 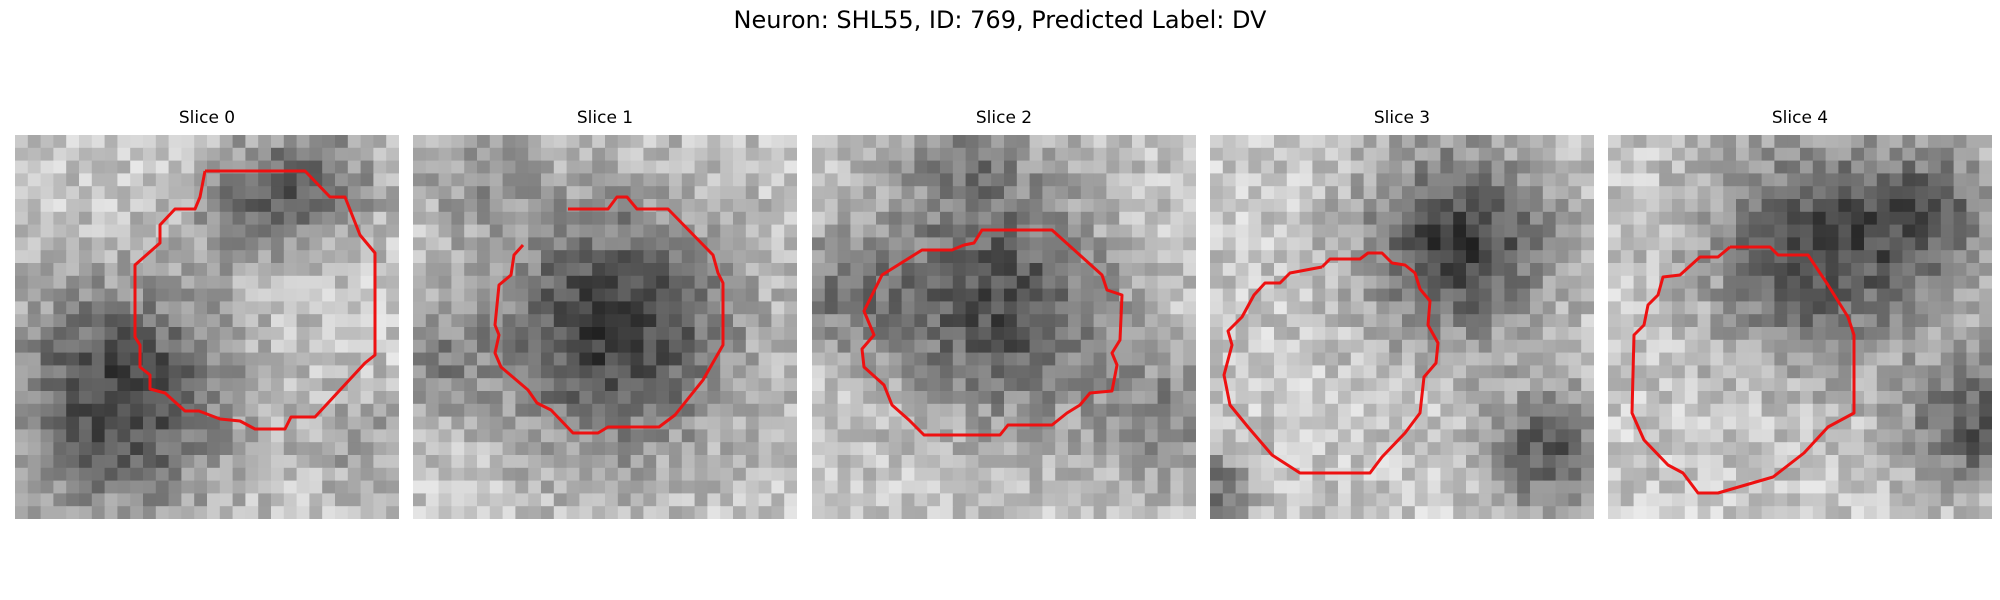 I want to click on slice-title-2: Slice 2, so click(x=1004, y=118).